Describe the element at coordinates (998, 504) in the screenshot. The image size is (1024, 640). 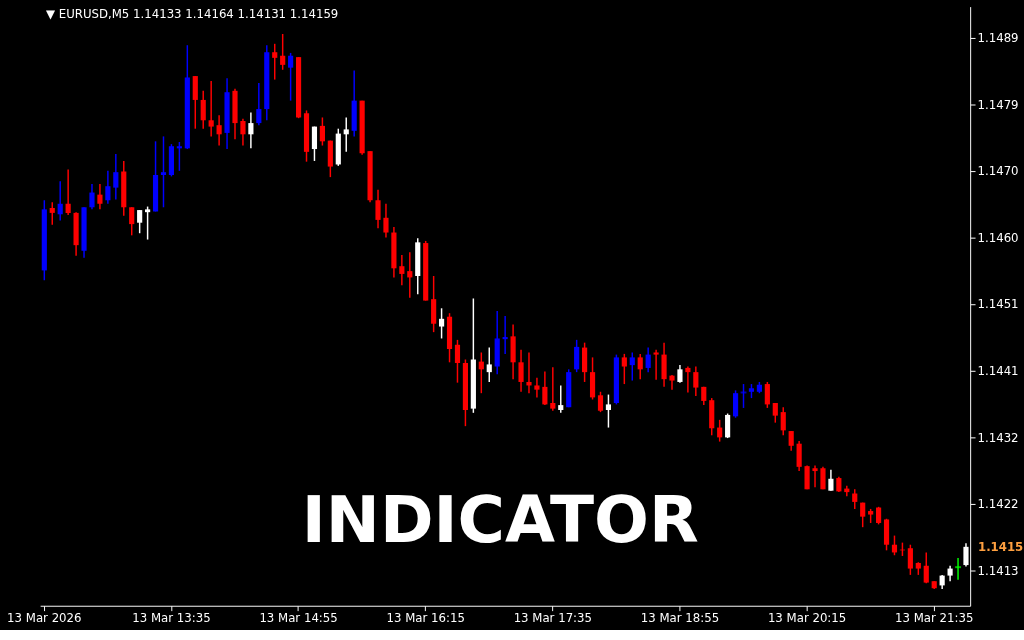
I see `y-tick-label: 1.1422` at that location.